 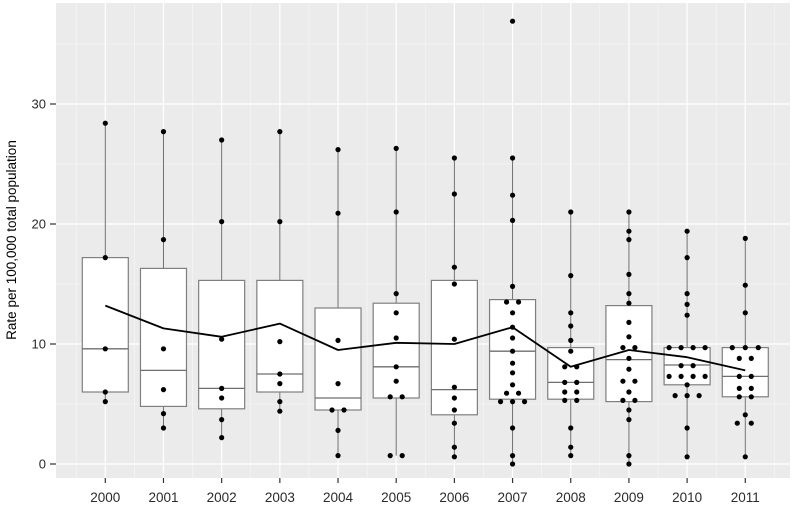 I want to click on x-tick-label-2001: 2001, so click(x=163, y=497).